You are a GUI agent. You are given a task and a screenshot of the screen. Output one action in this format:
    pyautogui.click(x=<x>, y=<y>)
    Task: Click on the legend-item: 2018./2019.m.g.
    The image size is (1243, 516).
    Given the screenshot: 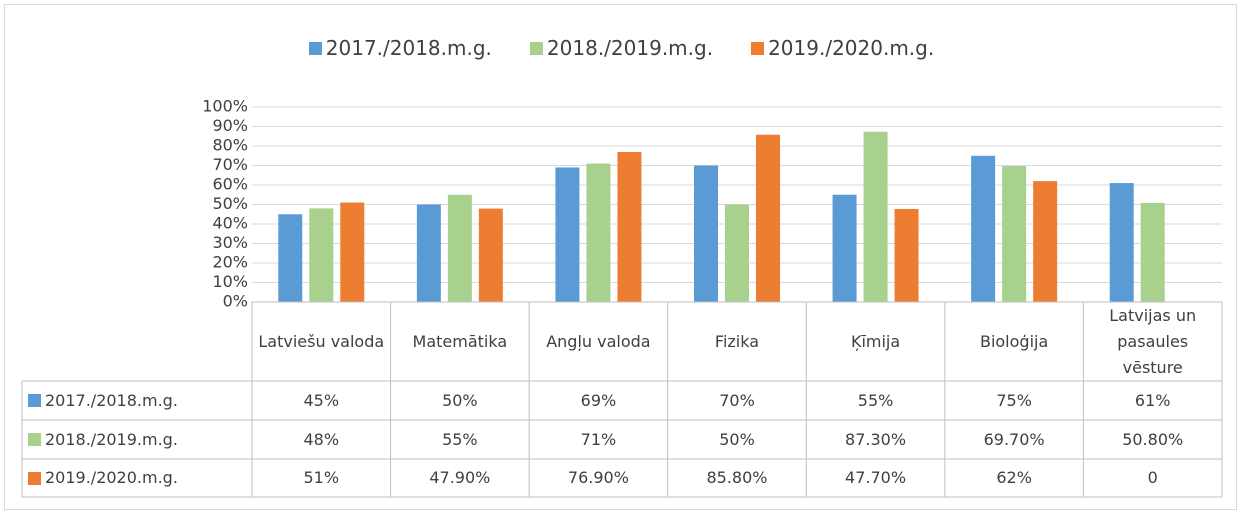 What is the action you would take?
    pyautogui.click(x=621, y=48)
    